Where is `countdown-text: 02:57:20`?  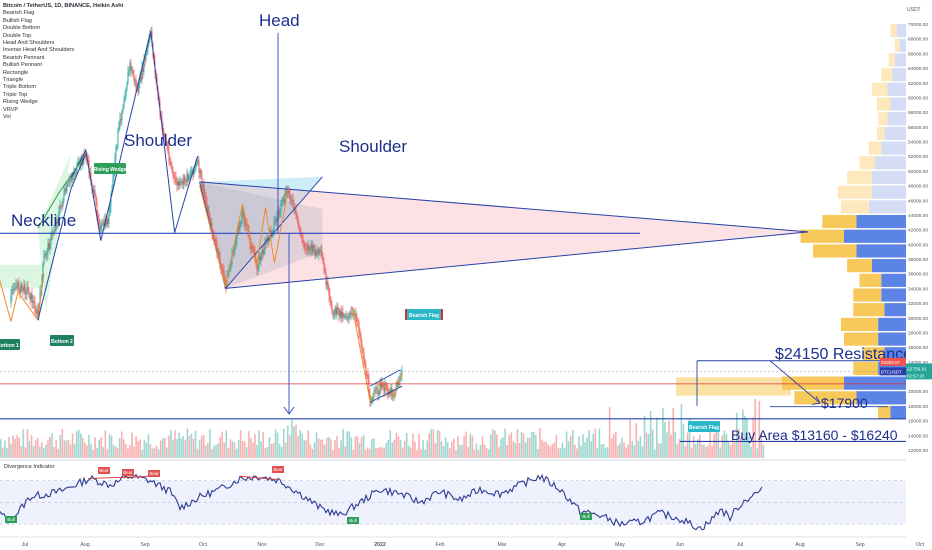
countdown-text: 02:57:20 is located at coordinates (916, 375).